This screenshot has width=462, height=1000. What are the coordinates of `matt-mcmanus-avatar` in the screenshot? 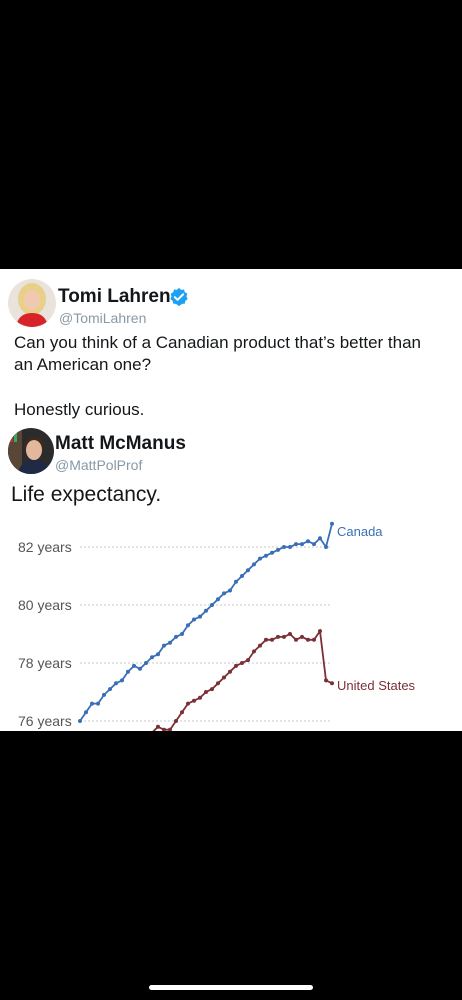 It's located at (31, 451).